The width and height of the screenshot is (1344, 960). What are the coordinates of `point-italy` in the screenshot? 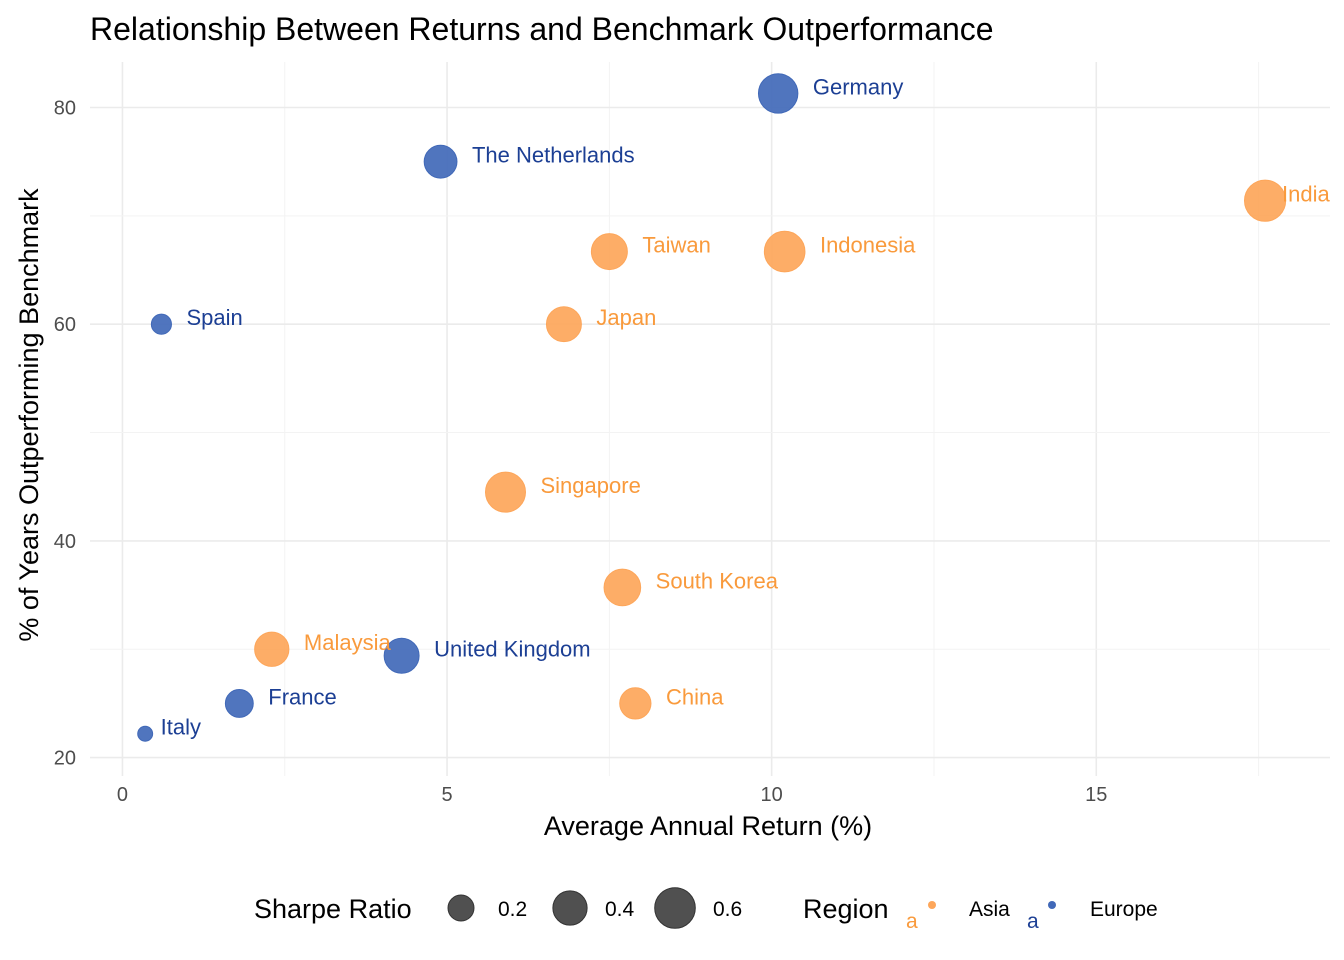 It's located at (145, 733).